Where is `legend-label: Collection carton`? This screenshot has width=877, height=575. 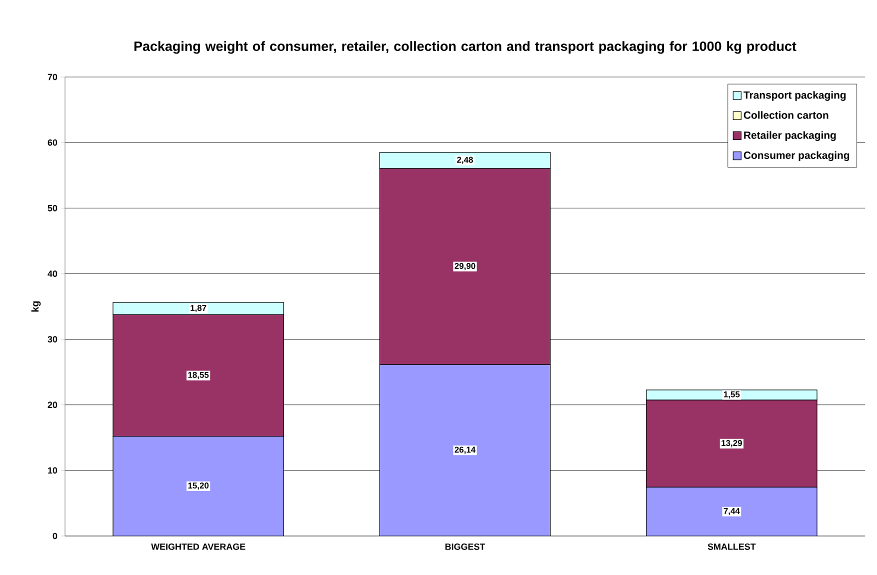 legend-label: Collection carton is located at coordinates (786, 115).